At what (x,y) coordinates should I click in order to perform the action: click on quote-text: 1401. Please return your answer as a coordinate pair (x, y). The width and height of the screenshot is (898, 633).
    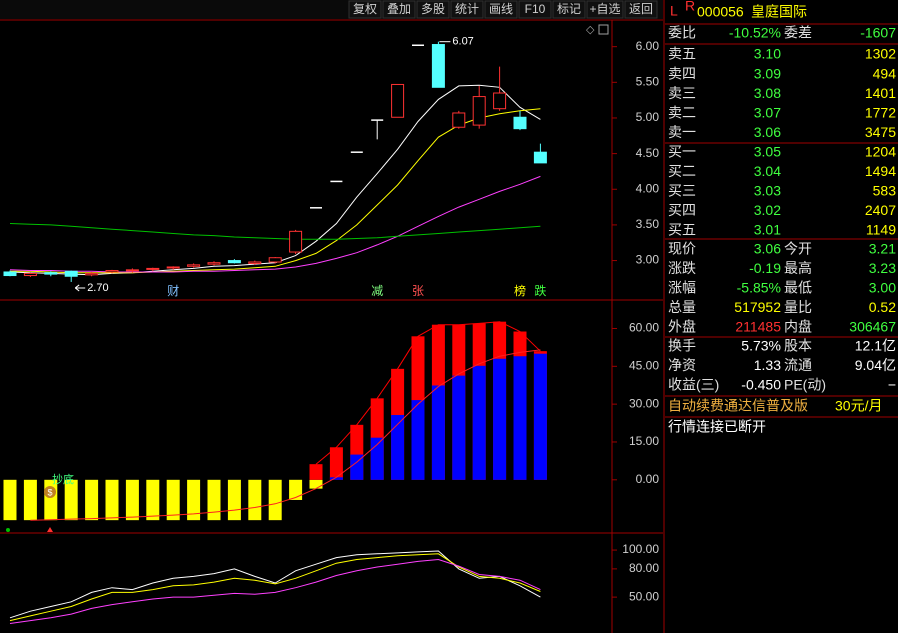
    Looking at the image, I should click on (880, 93).